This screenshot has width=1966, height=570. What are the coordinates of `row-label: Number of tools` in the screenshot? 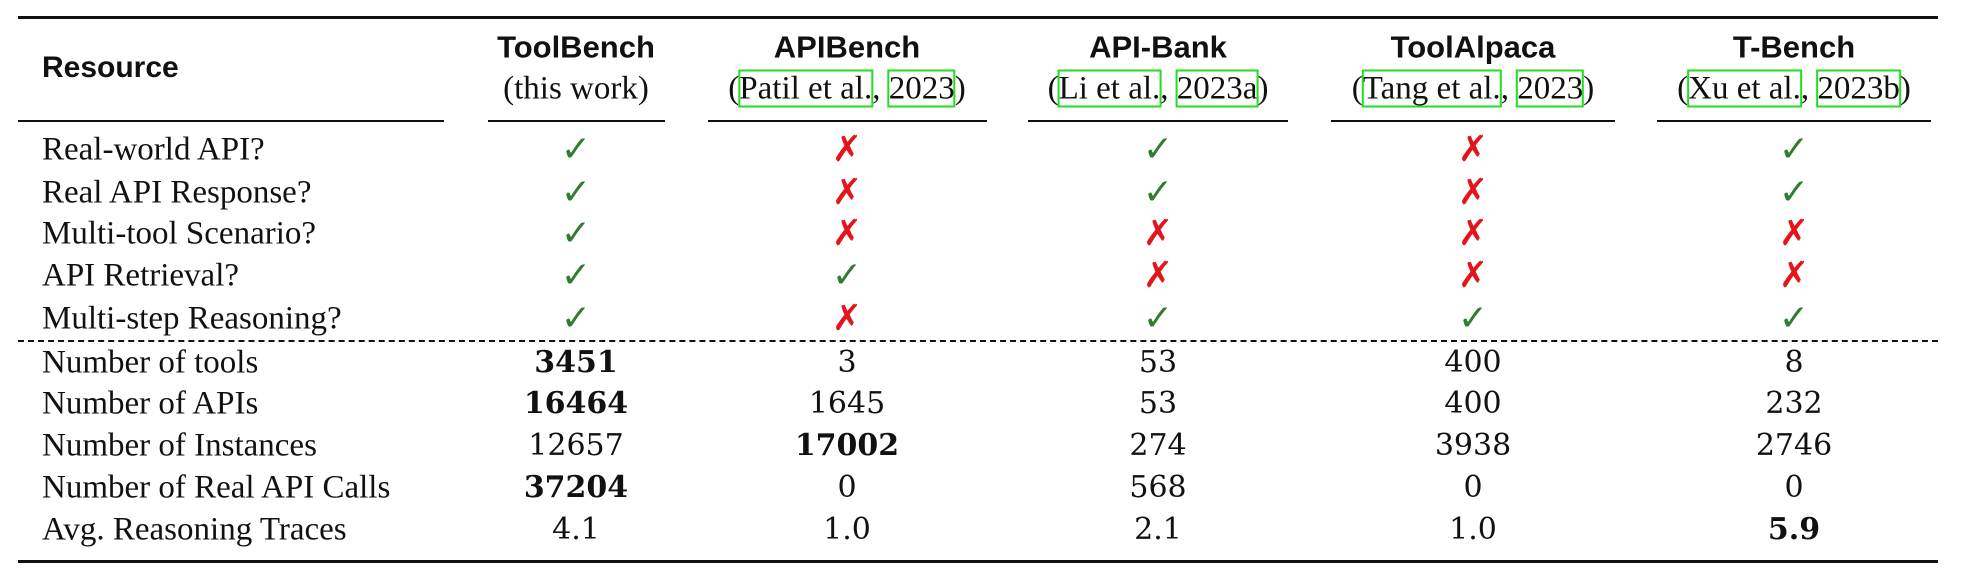 It's located at (150, 362).